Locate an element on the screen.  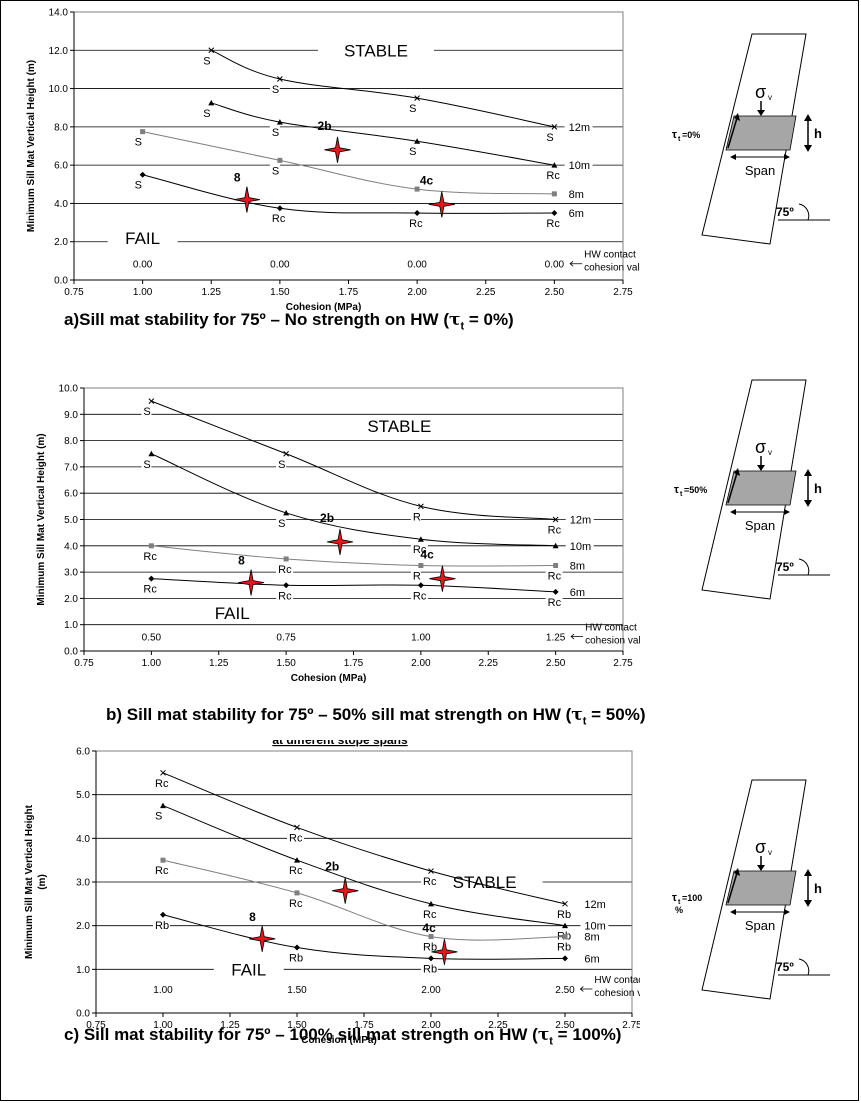
tau-arrowhead is located at coordinates (737, 872).